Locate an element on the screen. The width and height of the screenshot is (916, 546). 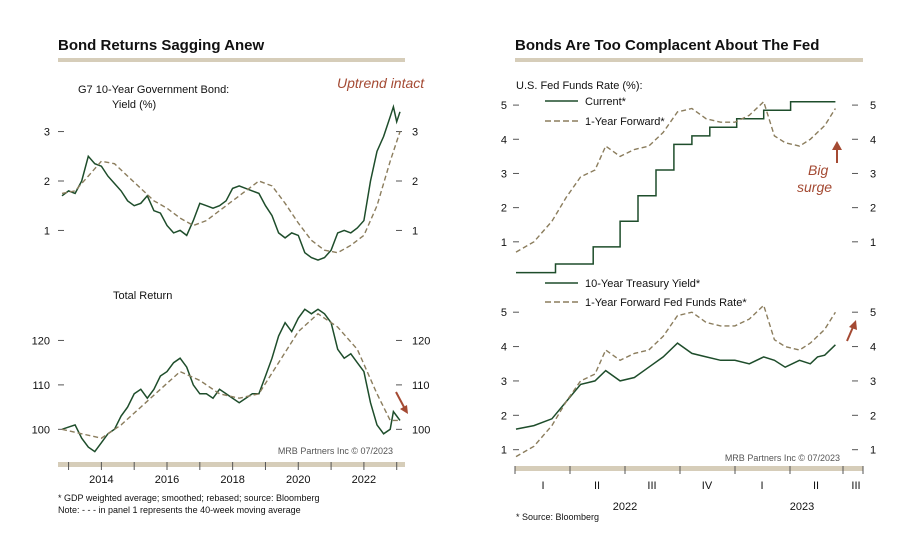
chart-total-return: 100 100 110 110 120 120 is located at coordinates (231, 380).